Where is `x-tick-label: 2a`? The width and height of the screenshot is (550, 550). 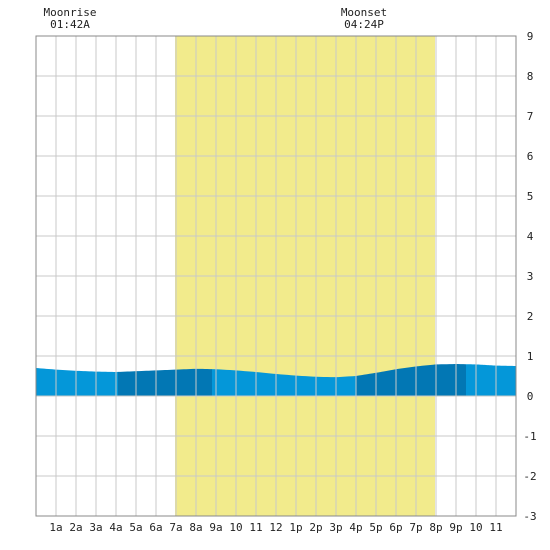
x-tick-label: 2a is located at coordinates (75, 527).